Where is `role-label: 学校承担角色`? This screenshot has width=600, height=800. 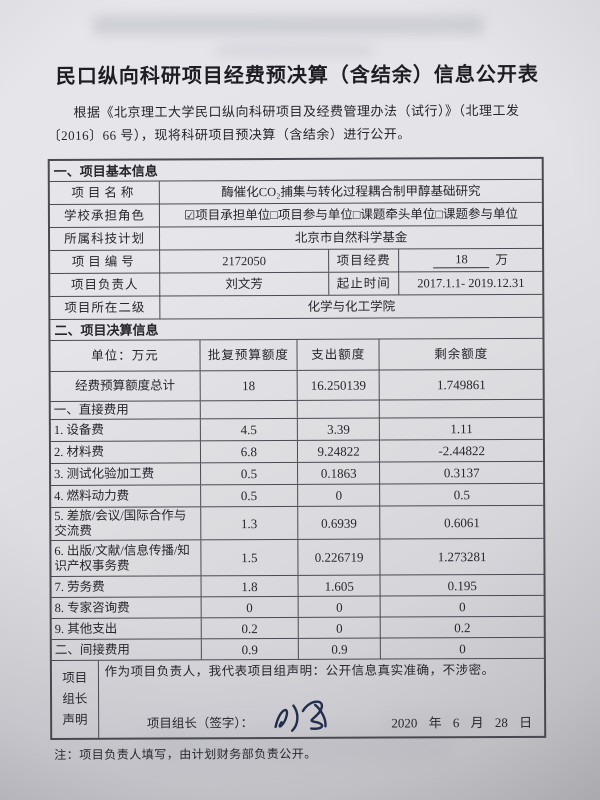 role-label: 学校承担角色 is located at coordinates (104, 215).